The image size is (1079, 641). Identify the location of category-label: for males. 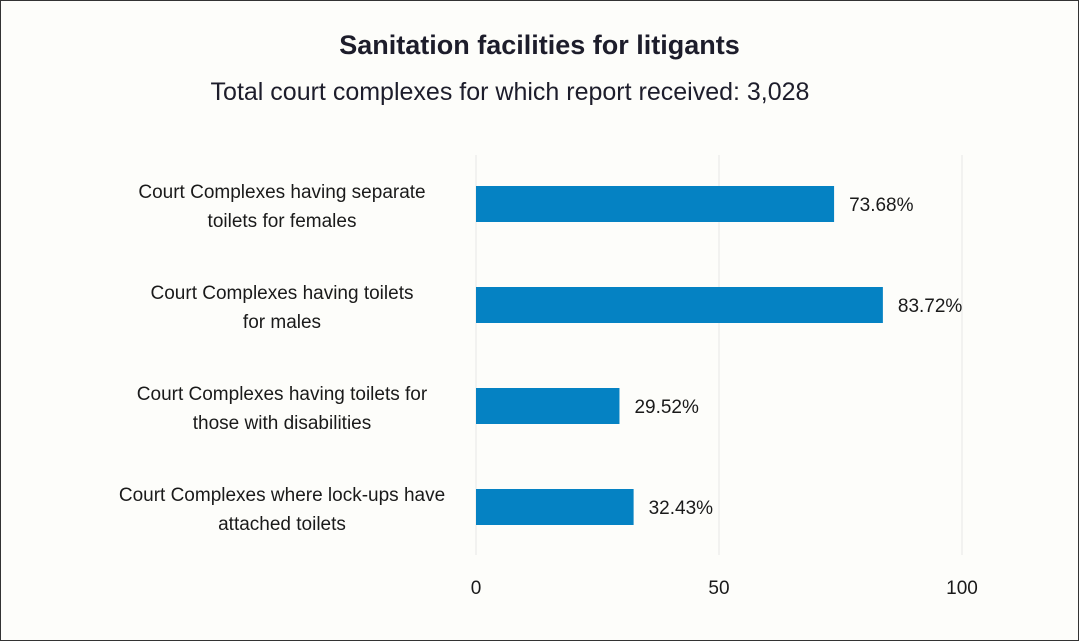
(282, 322).